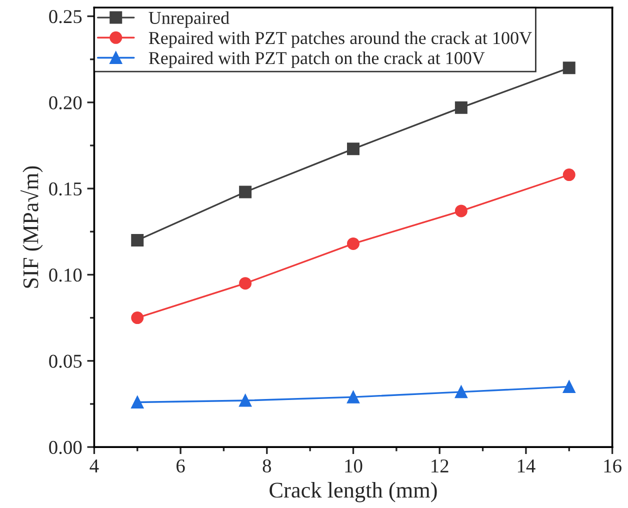 The height and width of the screenshot is (508, 628). What do you see at coordinates (340, 39) in the screenshot?
I see `legend-label: Repaired with PZT patches around the crack at 100V` at bounding box center [340, 39].